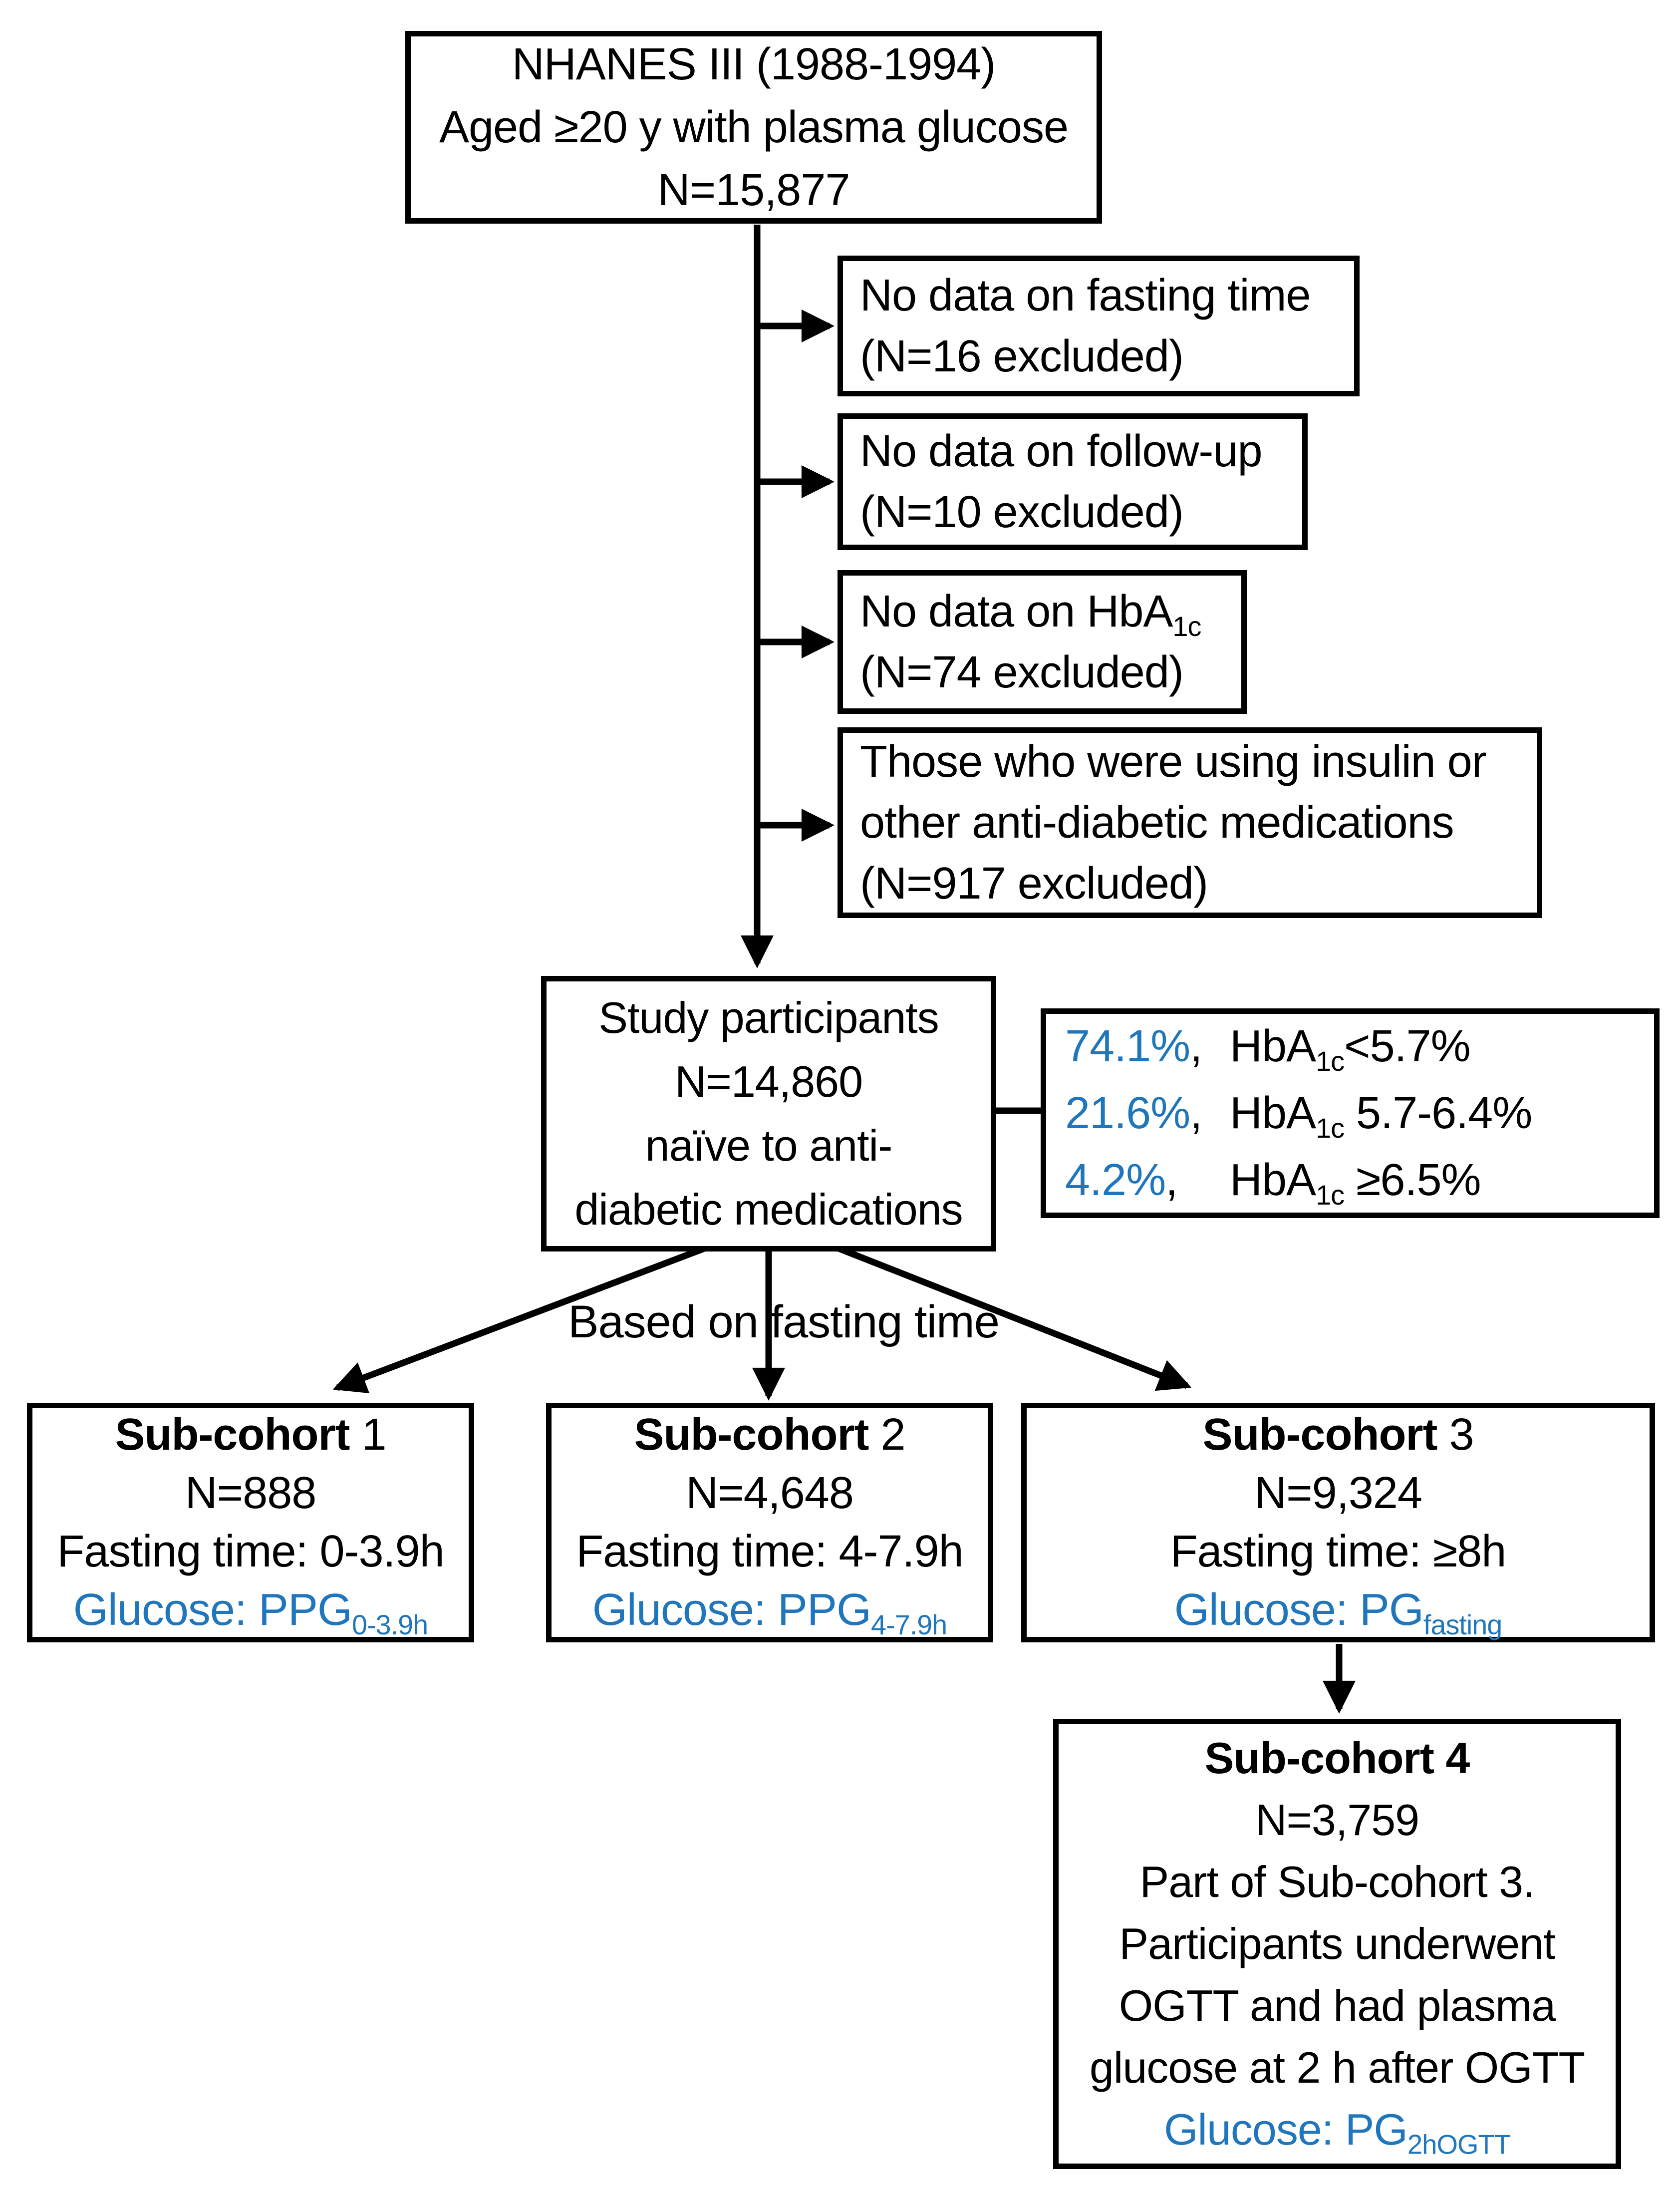 The height and width of the screenshot is (2187, 1680). I want to click on nhanes-title: NHANES III (1988-1994), so click(754, 64).